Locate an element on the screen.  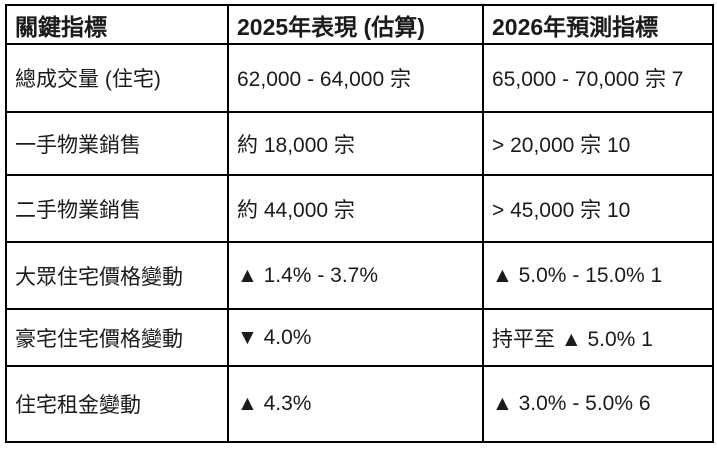
table-header-row: 關鍵指標 2025年表現 (估算) 2026年預測指標 is located at coordinates (359, 24).